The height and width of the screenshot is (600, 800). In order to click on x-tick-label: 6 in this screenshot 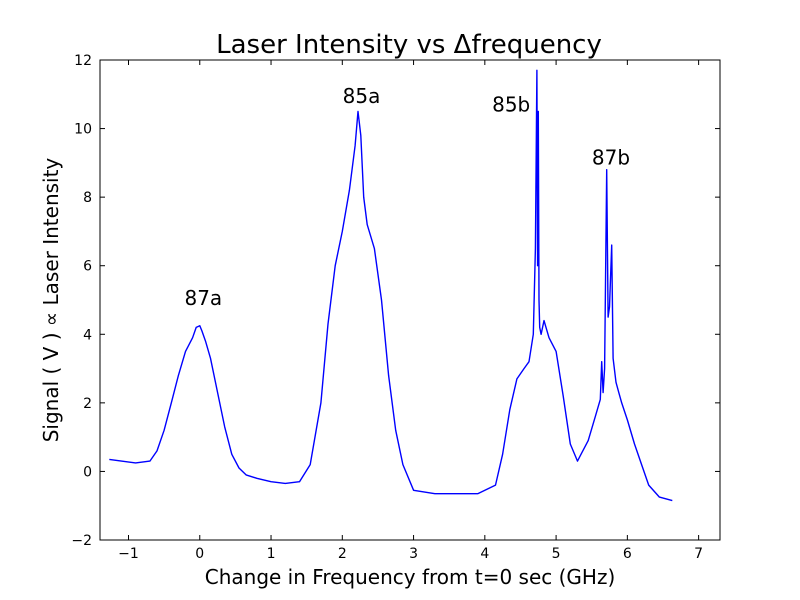, I will do `click(627, 554)`.